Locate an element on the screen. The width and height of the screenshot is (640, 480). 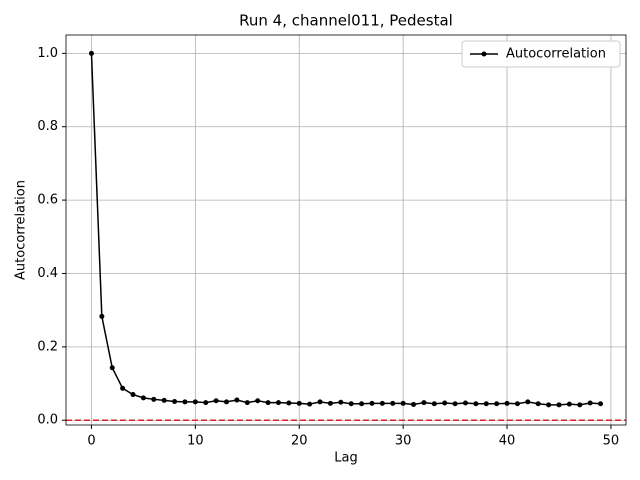
y-tick-label: 1.0 is located at coordinates (47, 53).